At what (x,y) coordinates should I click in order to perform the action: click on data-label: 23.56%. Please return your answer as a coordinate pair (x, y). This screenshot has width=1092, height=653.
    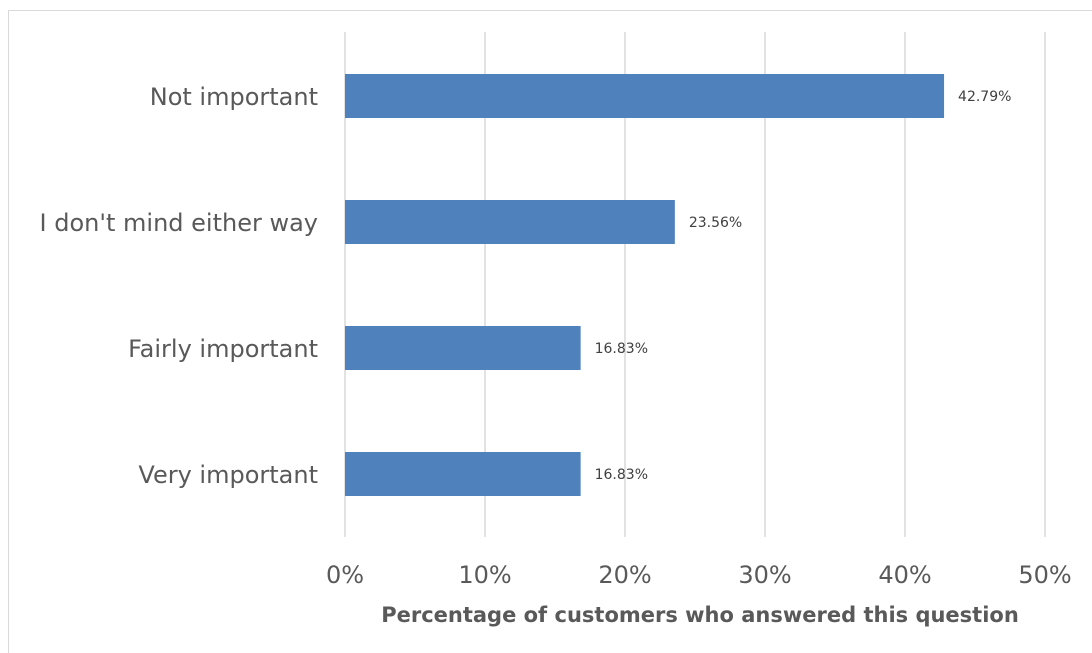
    Looking at the image, I should click on (715, 223).